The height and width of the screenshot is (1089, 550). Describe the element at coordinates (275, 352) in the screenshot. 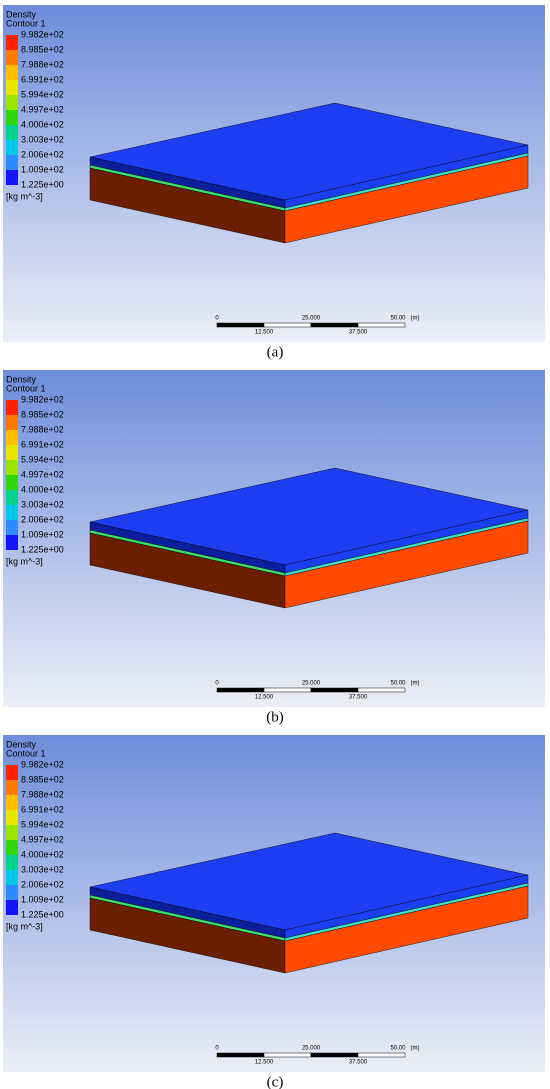

I see `caption: (a)` at that location.